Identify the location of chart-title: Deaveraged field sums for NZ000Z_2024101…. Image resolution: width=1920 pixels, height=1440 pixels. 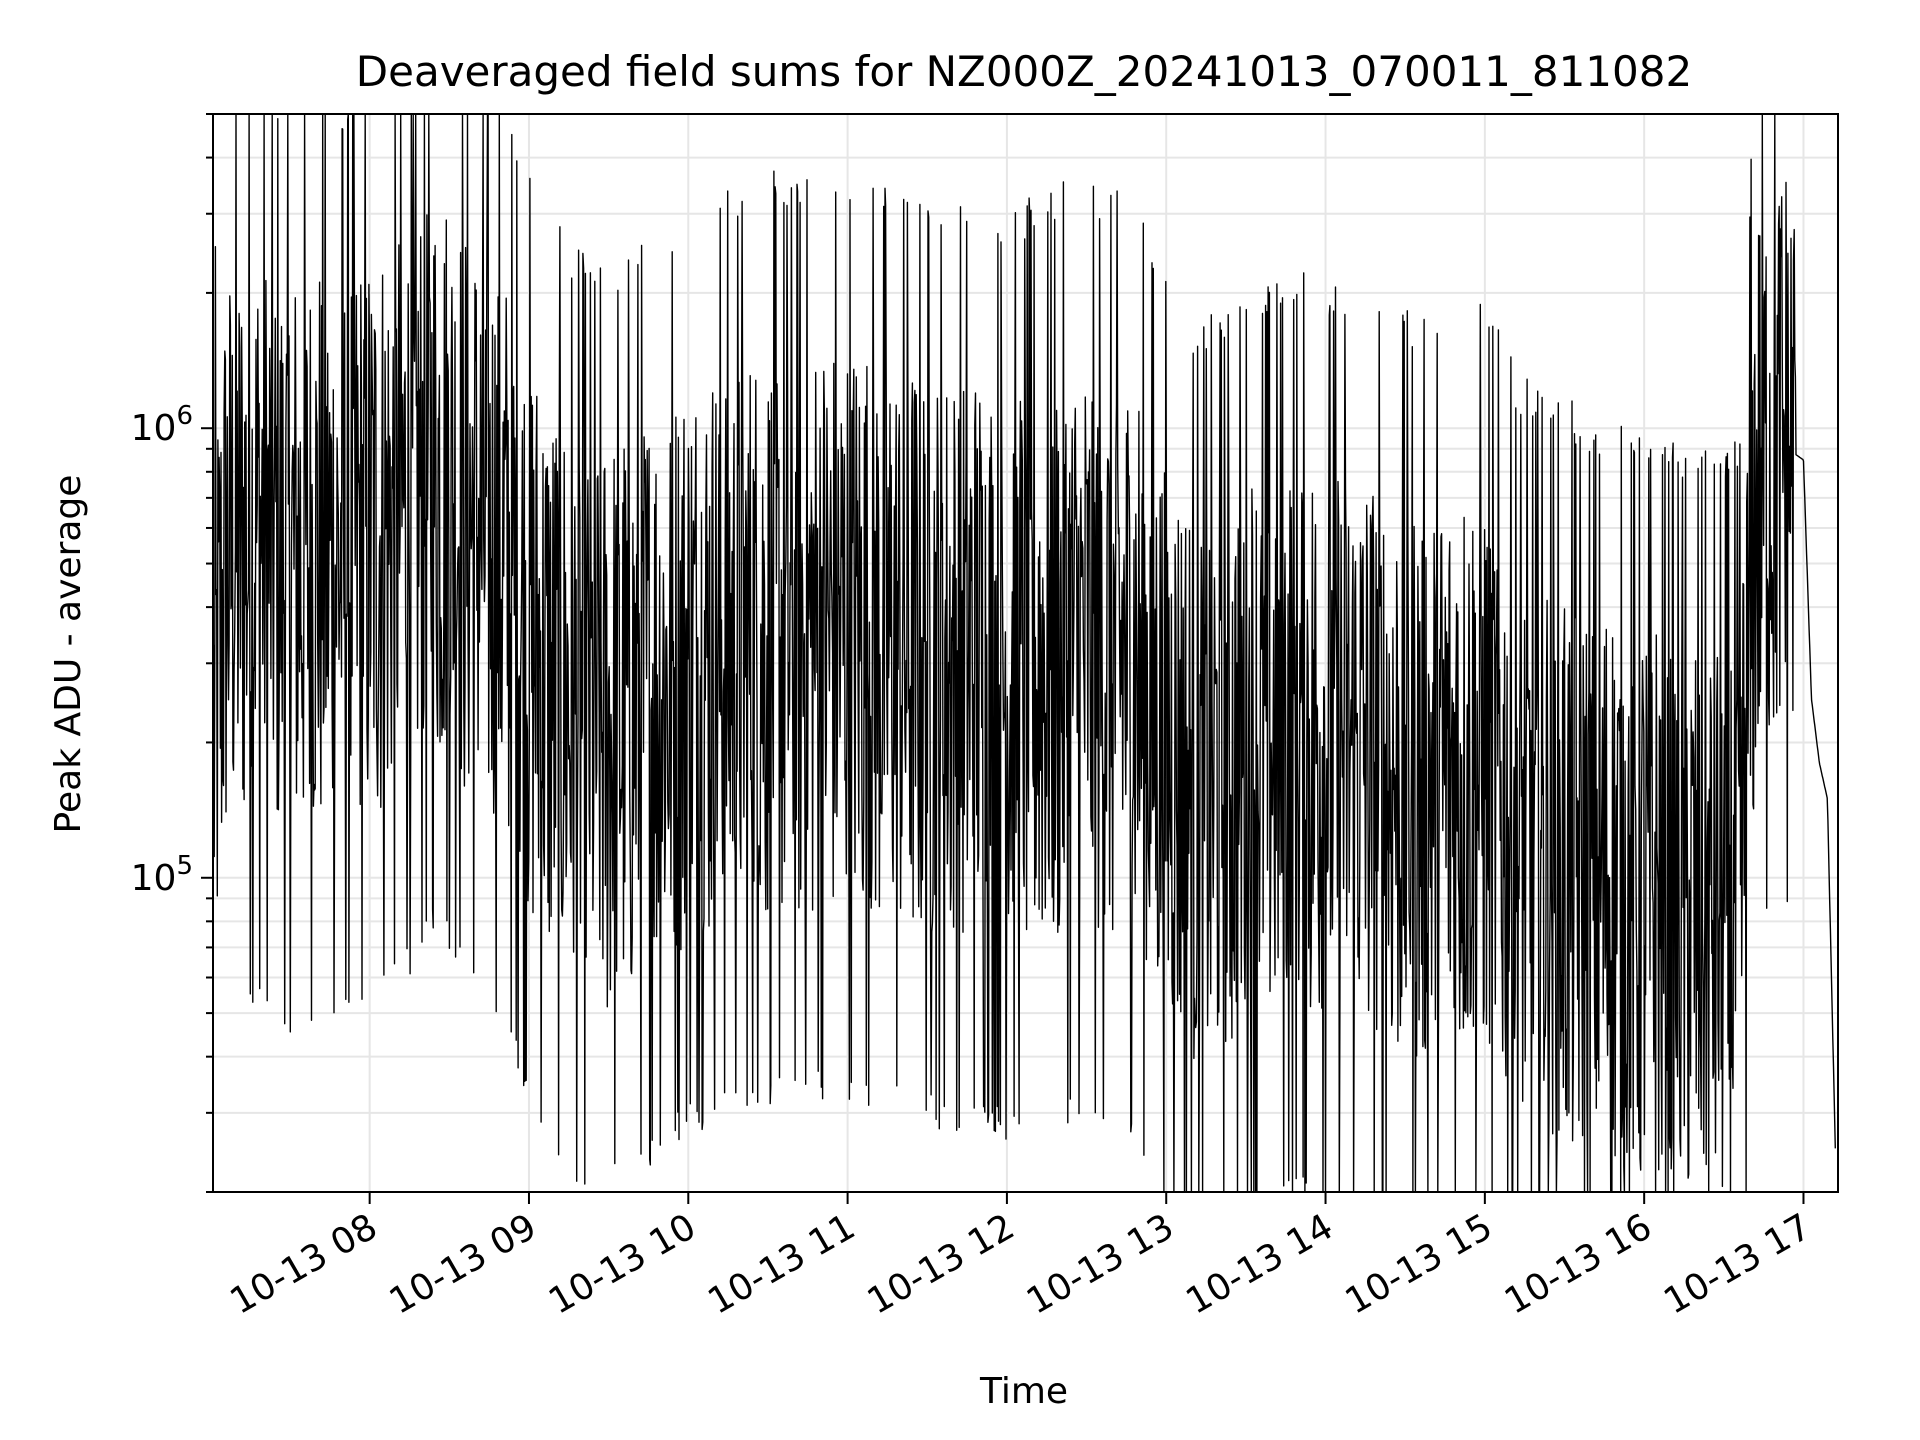
(1024, 71).